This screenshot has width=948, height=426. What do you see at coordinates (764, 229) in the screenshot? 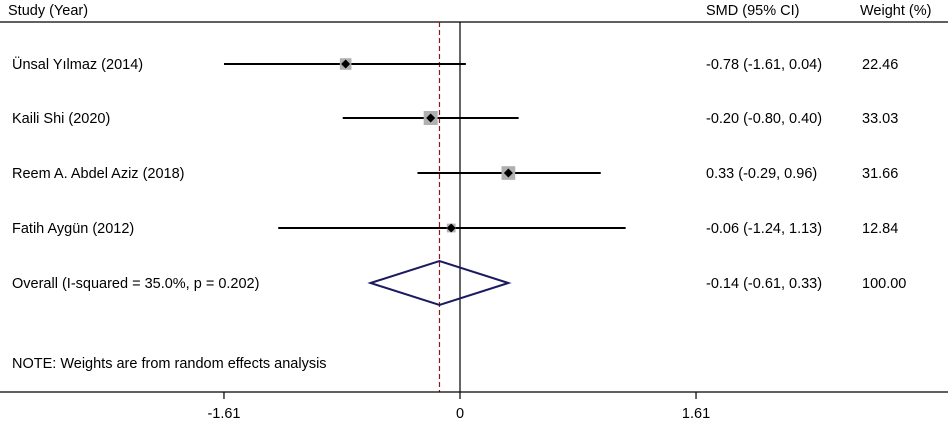
I see `effect-value: -0.06 (-1.24, 1.13)` at bounding box center [764, 229].